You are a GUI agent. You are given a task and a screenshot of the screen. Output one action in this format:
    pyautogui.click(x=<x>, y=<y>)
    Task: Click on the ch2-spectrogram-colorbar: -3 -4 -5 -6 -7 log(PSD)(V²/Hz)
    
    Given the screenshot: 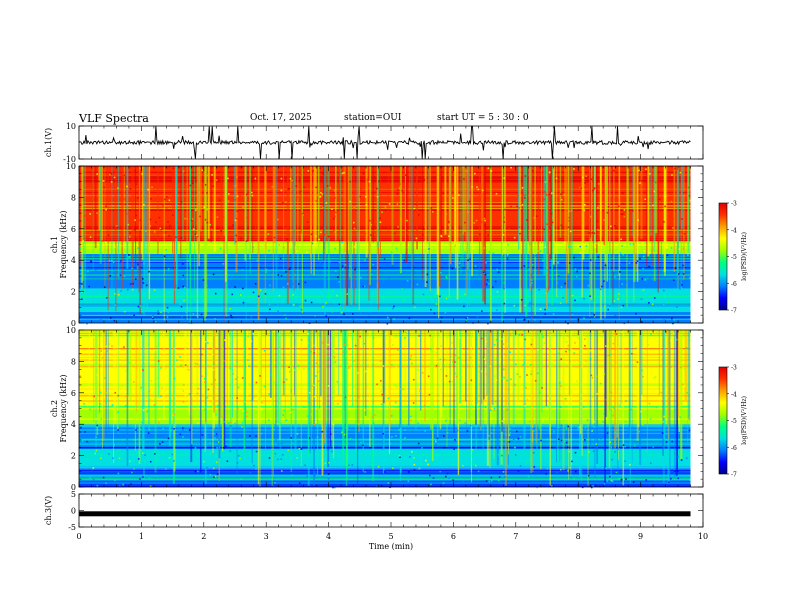 What is the action you would take?
    pyautogui.click(x=733, y=422)
    